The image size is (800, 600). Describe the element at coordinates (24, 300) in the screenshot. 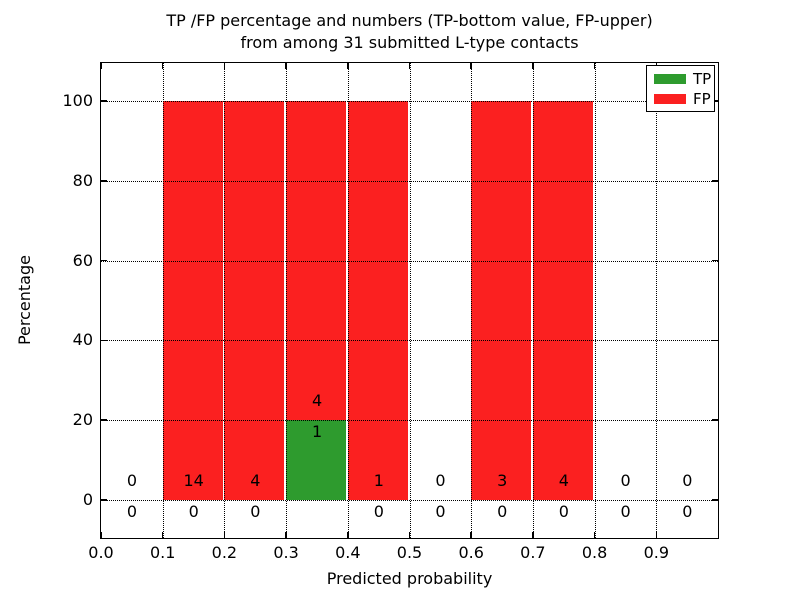

I see `y-axis-label: Percentage` at that location.